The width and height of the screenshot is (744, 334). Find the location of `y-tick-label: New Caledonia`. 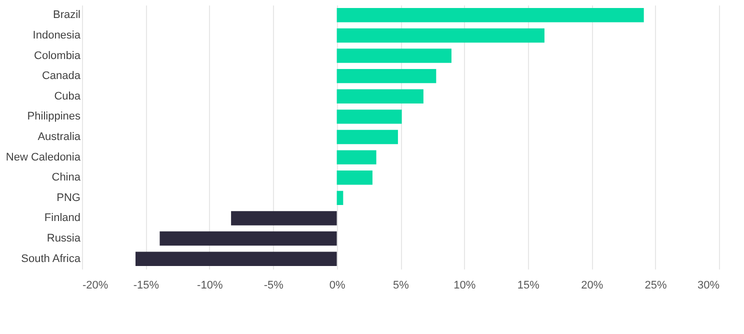

y-tick-label: New Caledonia is located at coordinates (44, 157).